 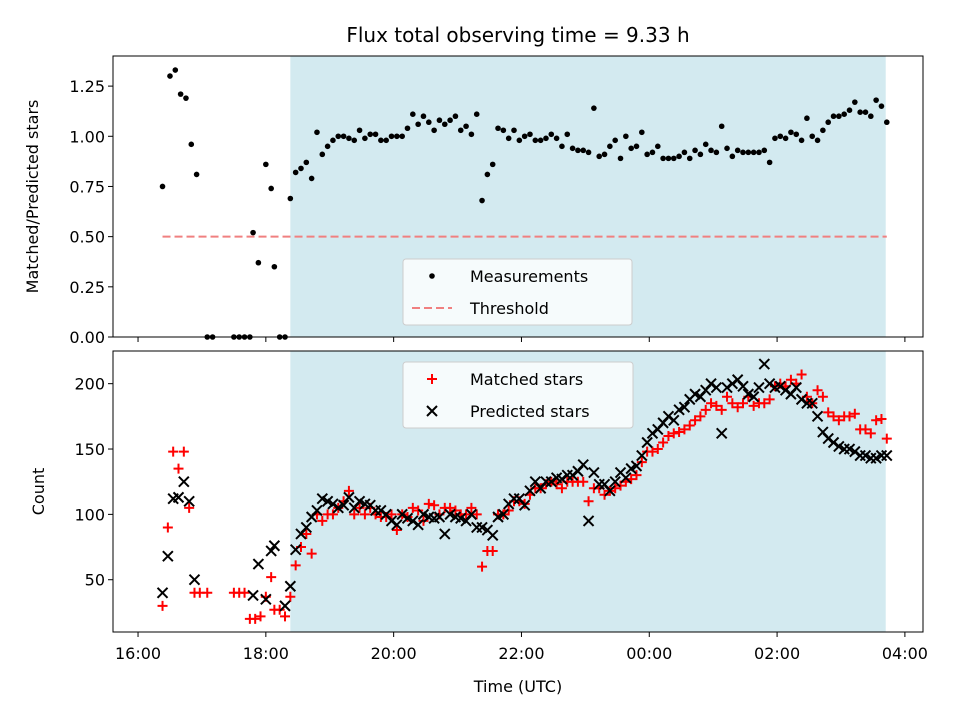 I want to click on x-tick-label: 22:00, so click(x=521, y=653).